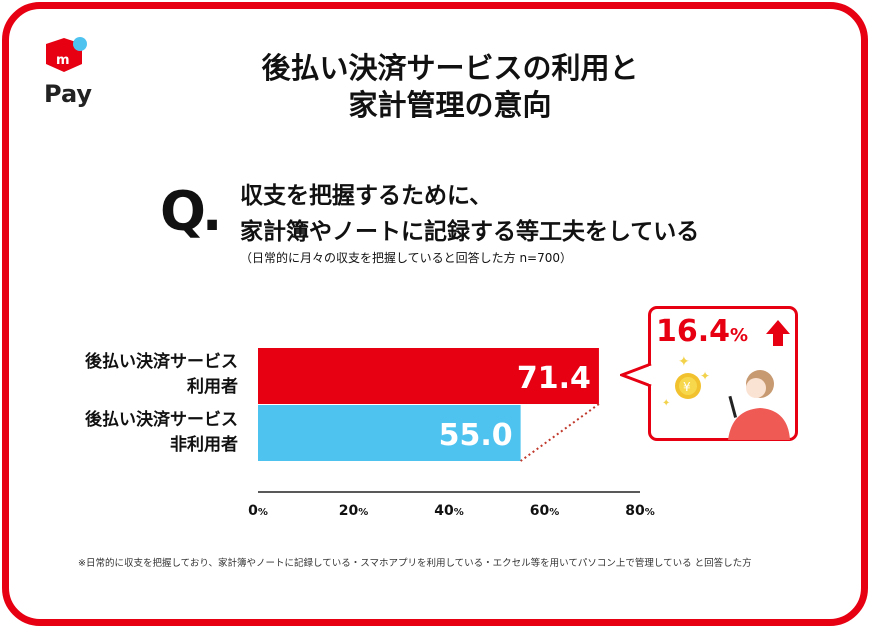  What do you see at coordinates (450, 86) in the screenshot?
I see `page-title: 後払い決済サービスの利用と 家計管理の意向` at bounding box center [450, 86].